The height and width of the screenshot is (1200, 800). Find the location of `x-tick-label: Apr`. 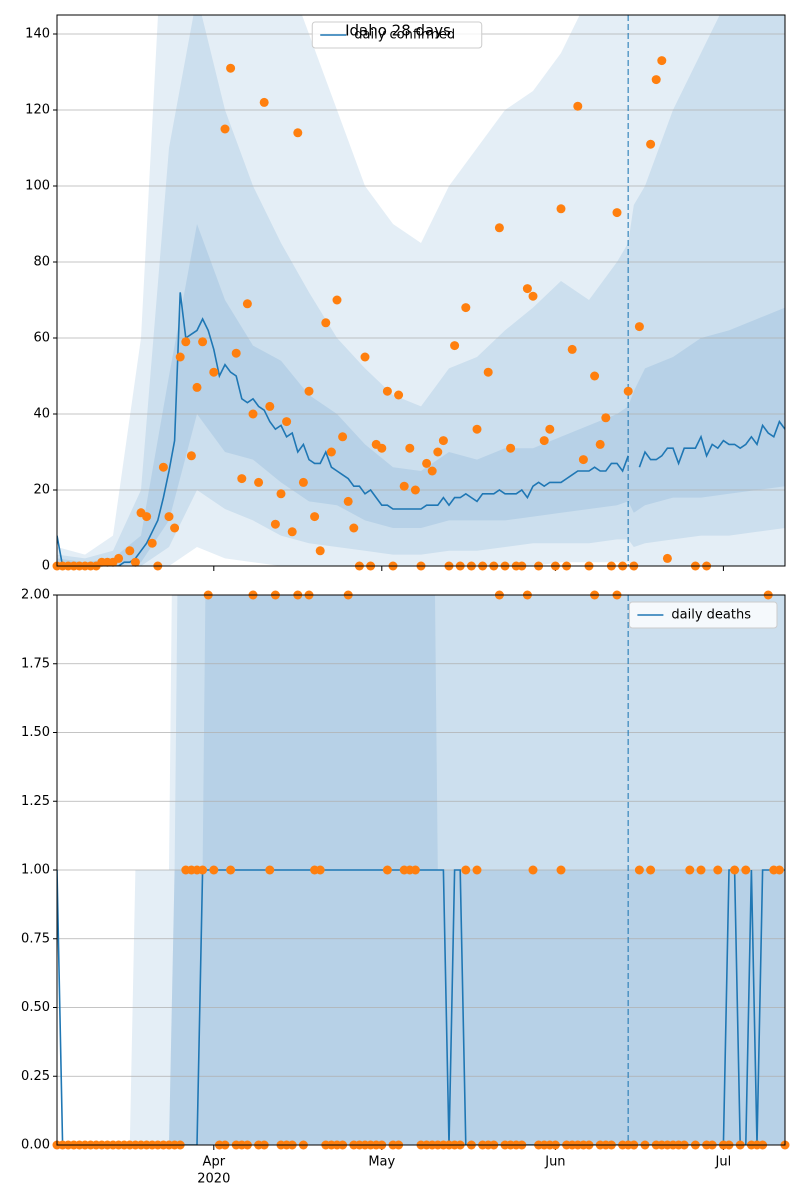

x-tick-label: Apr is located at coordinates (214, 1162).